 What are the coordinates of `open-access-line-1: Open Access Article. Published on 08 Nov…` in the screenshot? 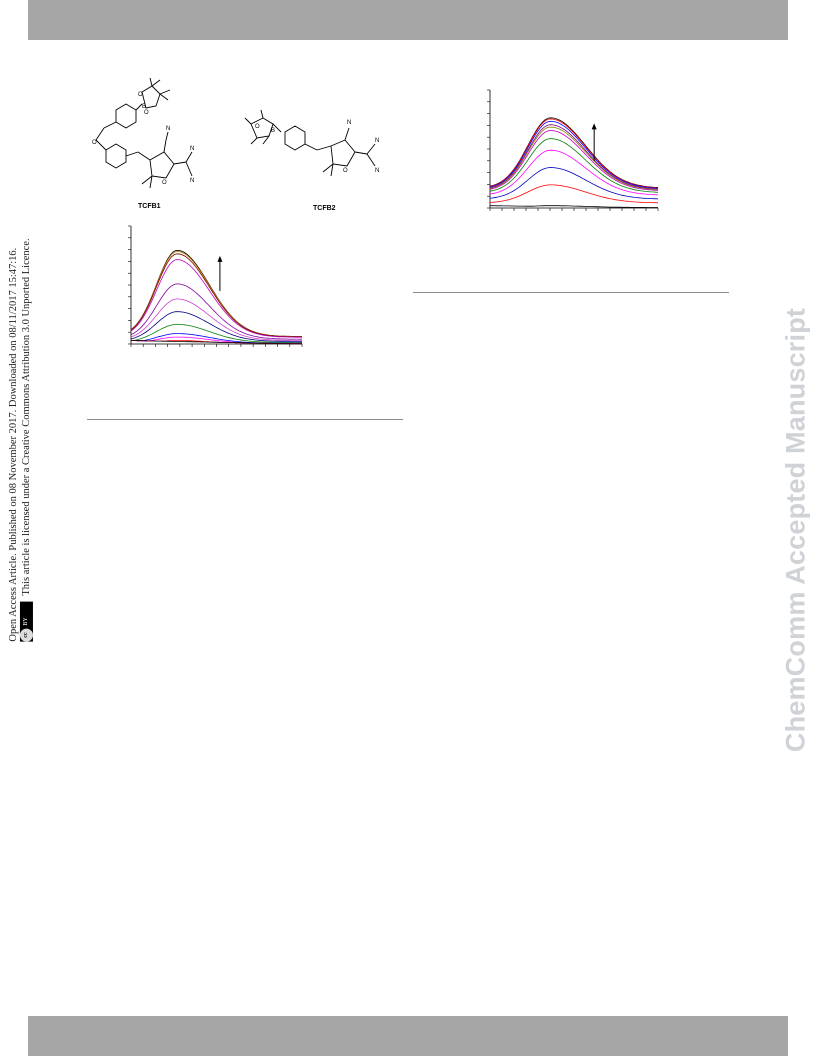 It's located at (13, 444).